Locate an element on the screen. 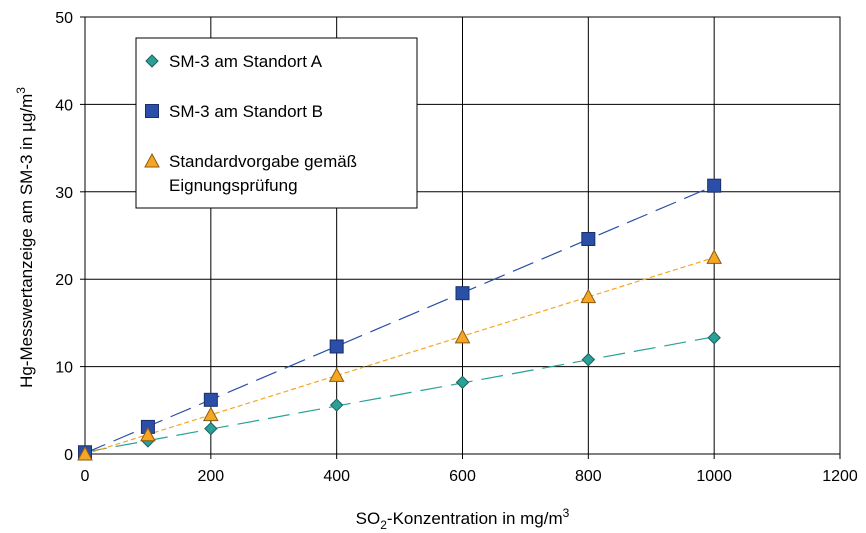 The image size is (866, 533). legend-label-line: SM-3 am Standort A is located at coordinates (246, 61).